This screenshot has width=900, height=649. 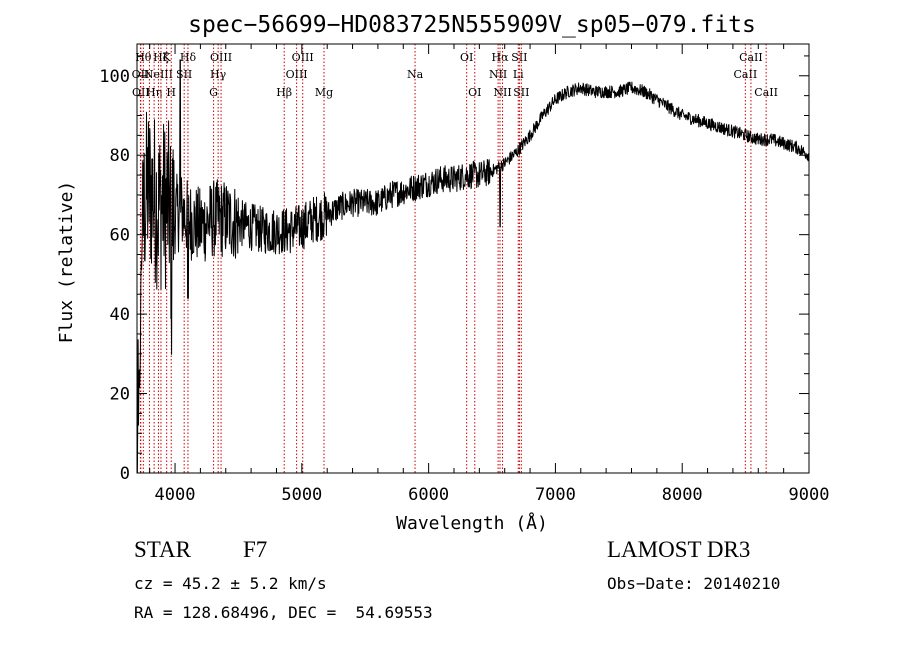 What do you see at coordinates (158, 74) in the screenshot?
I see `line-marker-label: NeIII` at bounding box center [158, 74].